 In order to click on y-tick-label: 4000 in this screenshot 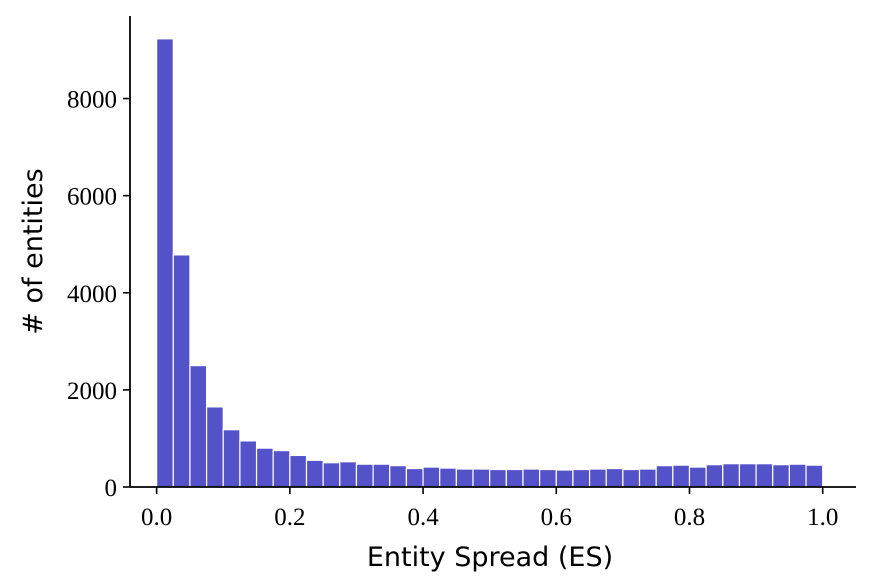, I will do `click(92, 294)`.